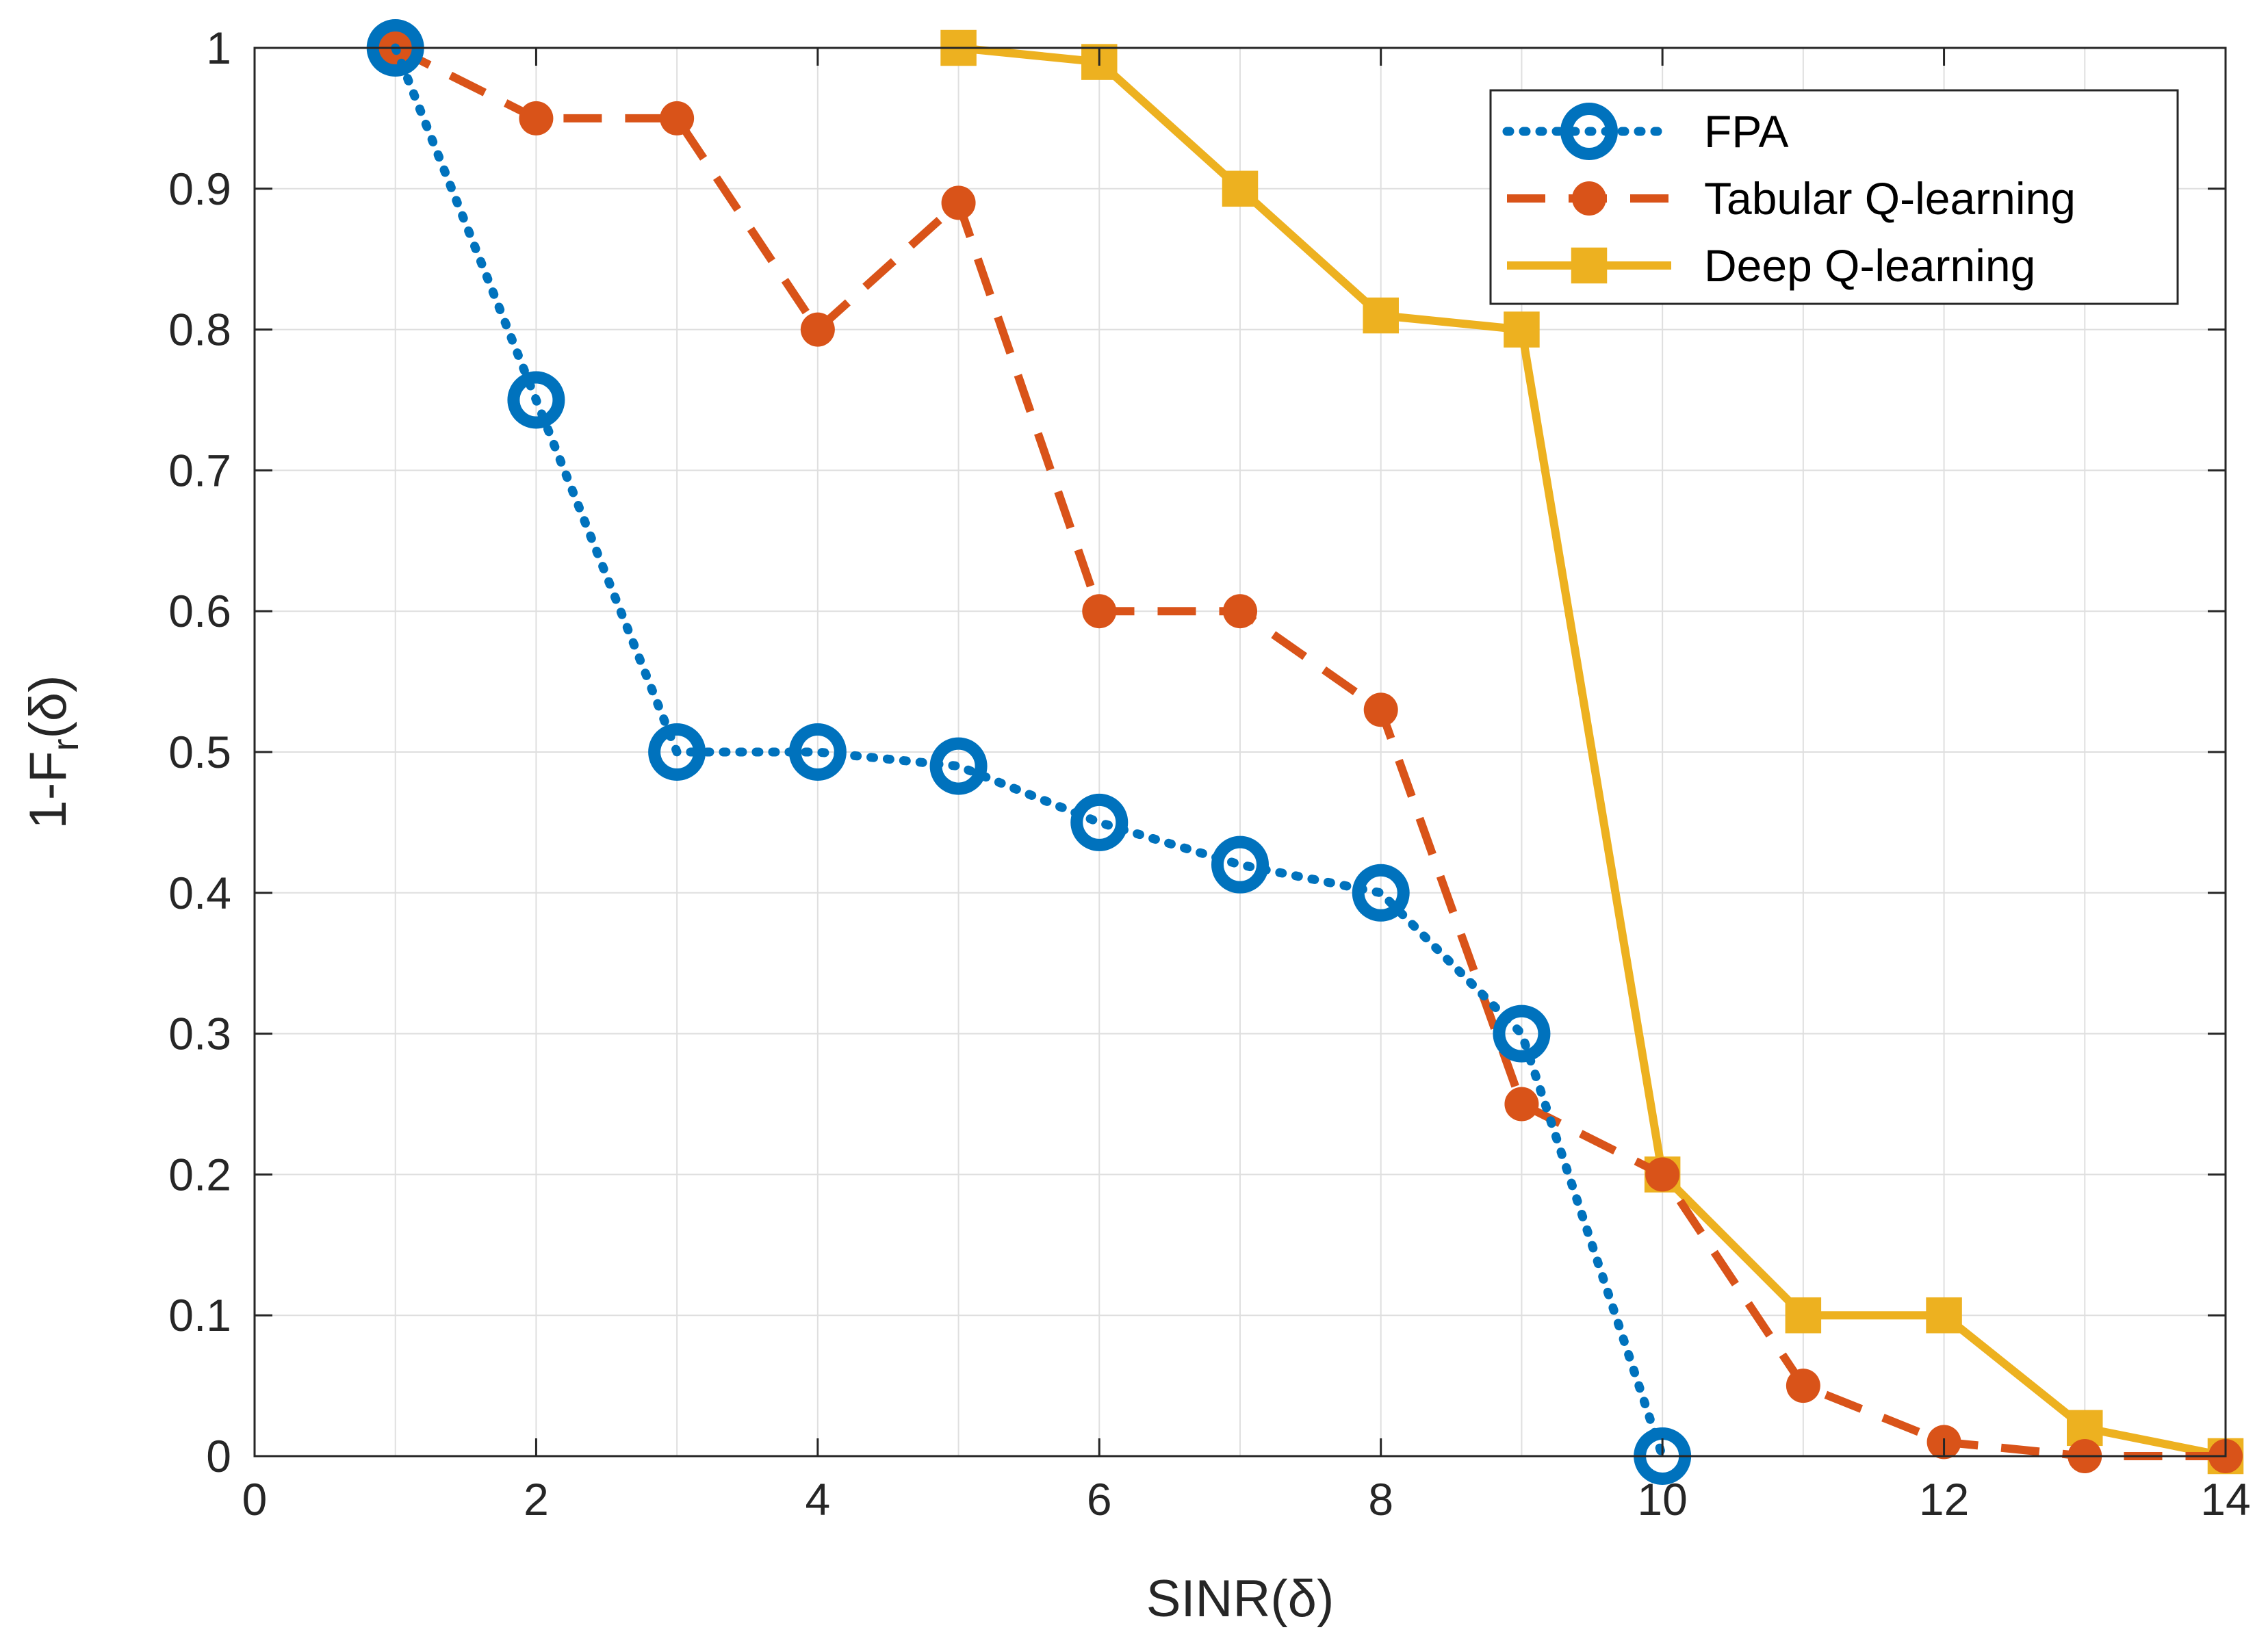 The width and height of the screenshot is (2268, 1645). What do you see at coordinates (2225, 1499) in the screenshot?
I see `x-tick-label: 14` at bounding box center [2225, 1499].